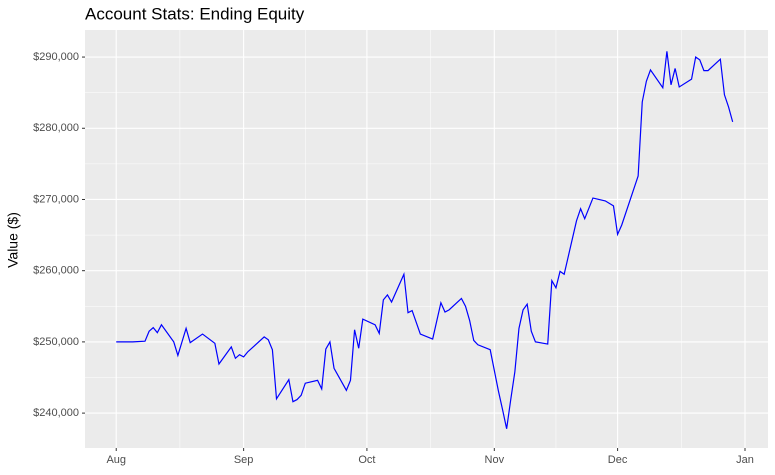 Image resolution: width=775 pixels, height=475 pixels. Describe the element at coordinates (745, 460) in the screenshot. I see `x-tick-label: Jan` at that location.